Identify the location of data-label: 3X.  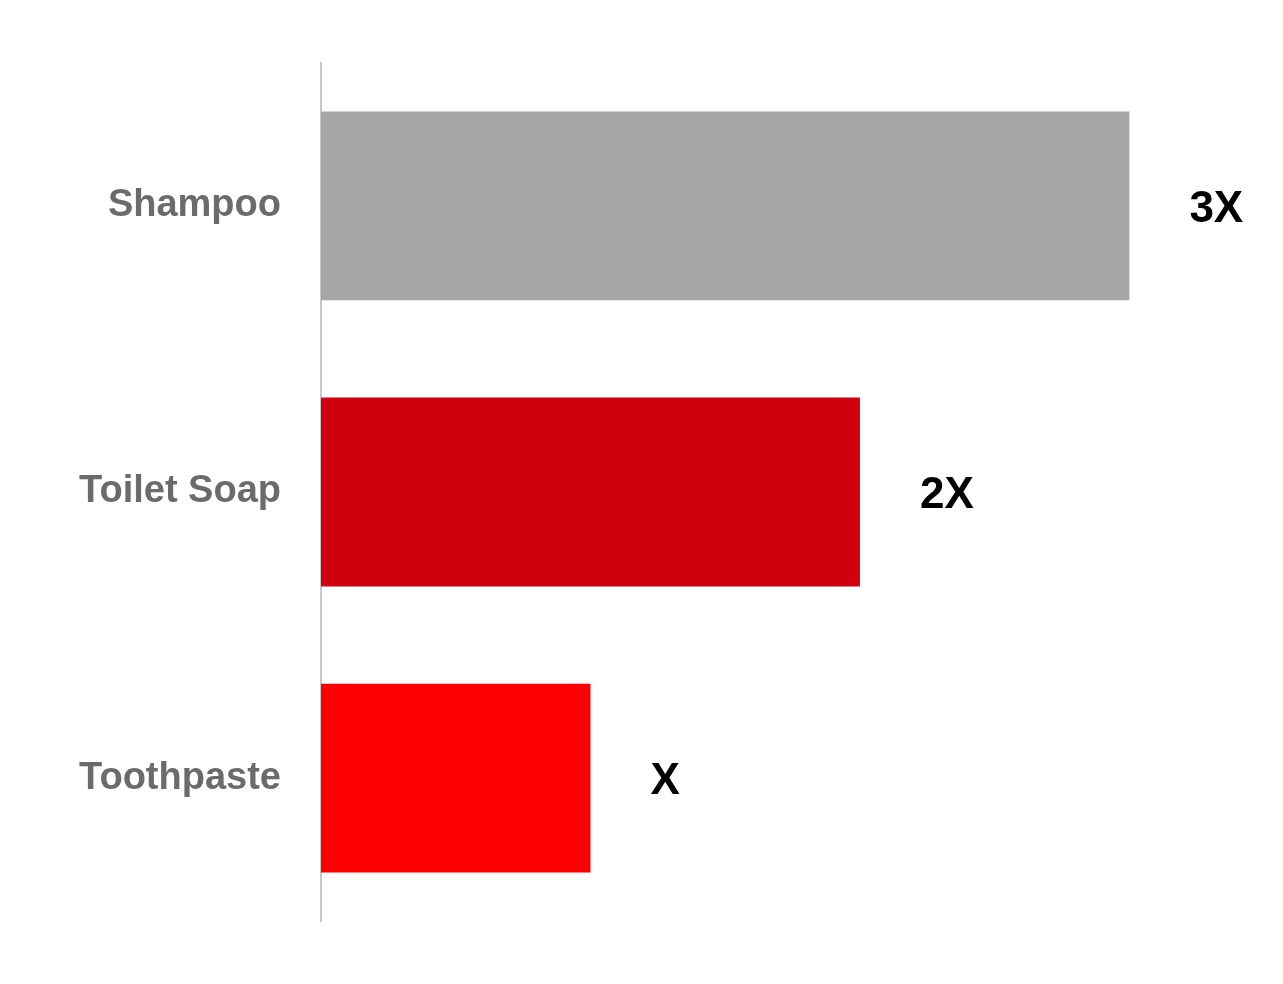
(1216, 207).